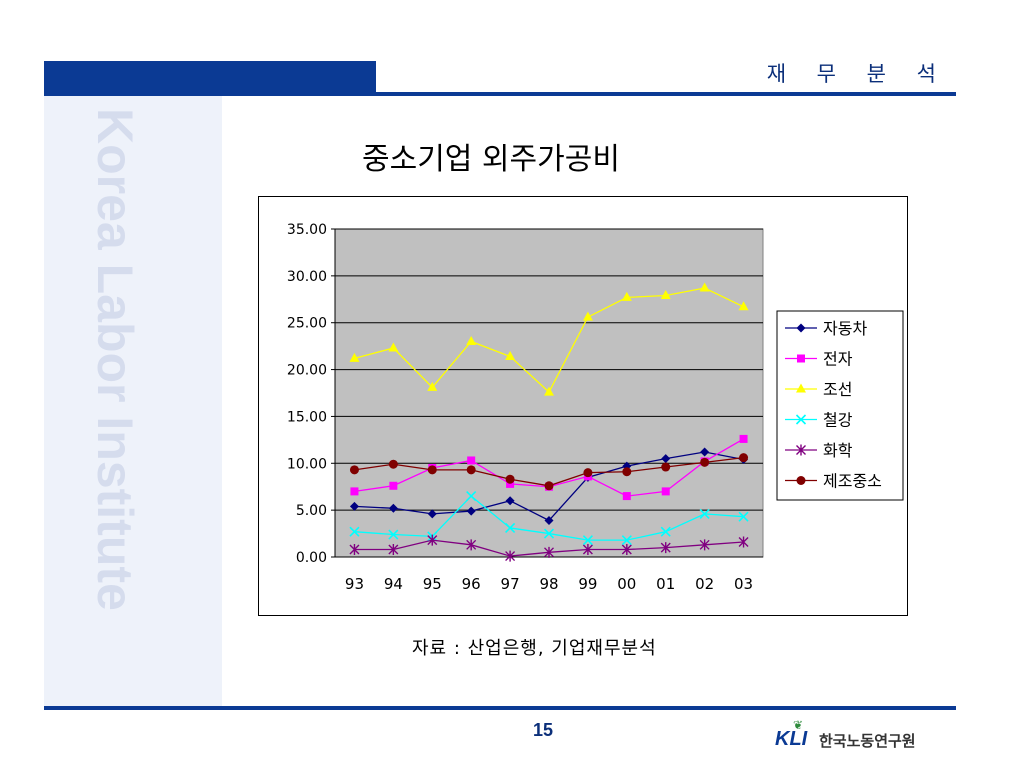  Describe the element at coordinates (311, 558) in the screenshot. I see `y-tick-label: 0.00` at that location.